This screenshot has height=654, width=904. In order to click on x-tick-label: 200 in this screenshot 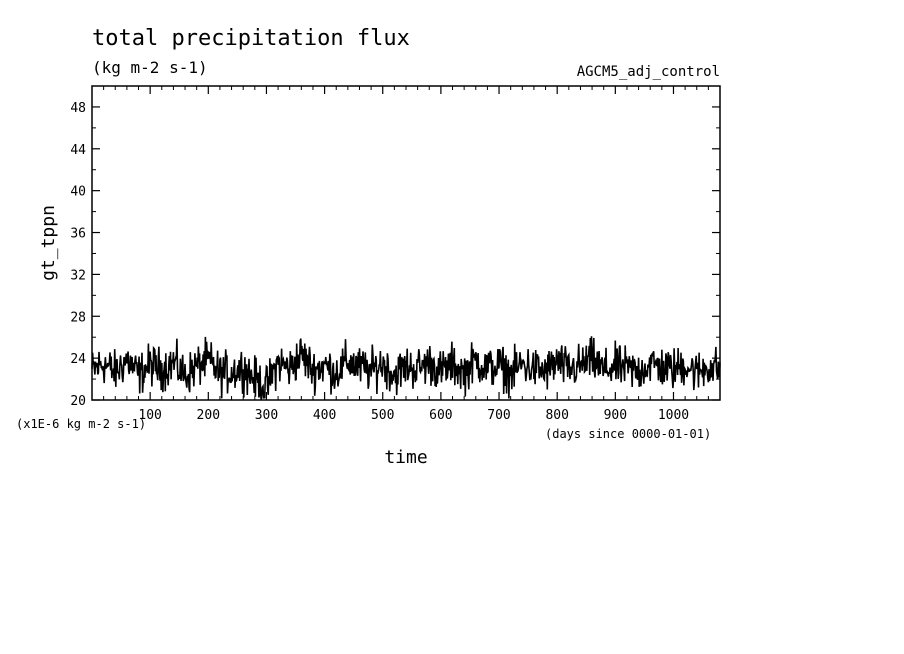, I will do `click(208, 415)`.